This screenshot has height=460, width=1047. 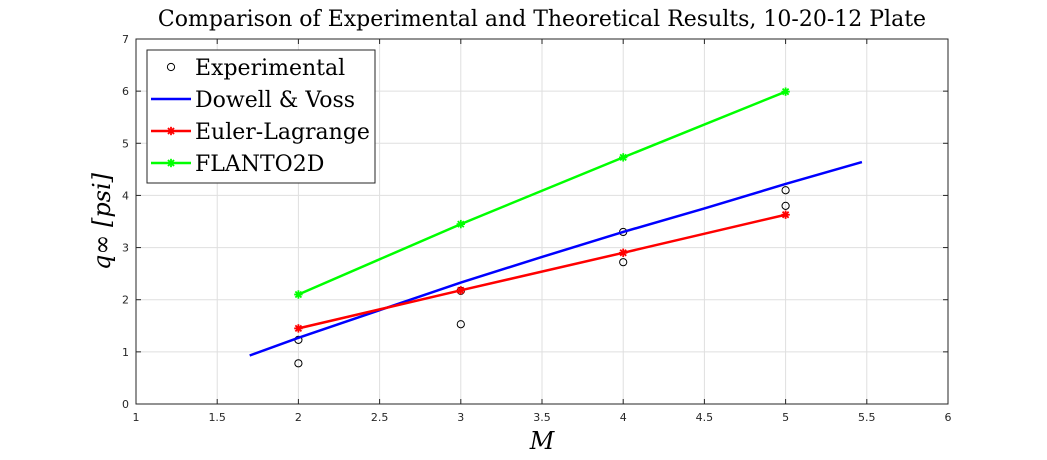 What do you see at coordinates (282, 132) in the screenshot?
I see `legend-label: Euler-Lagrange` at bounding box center [282, 132].